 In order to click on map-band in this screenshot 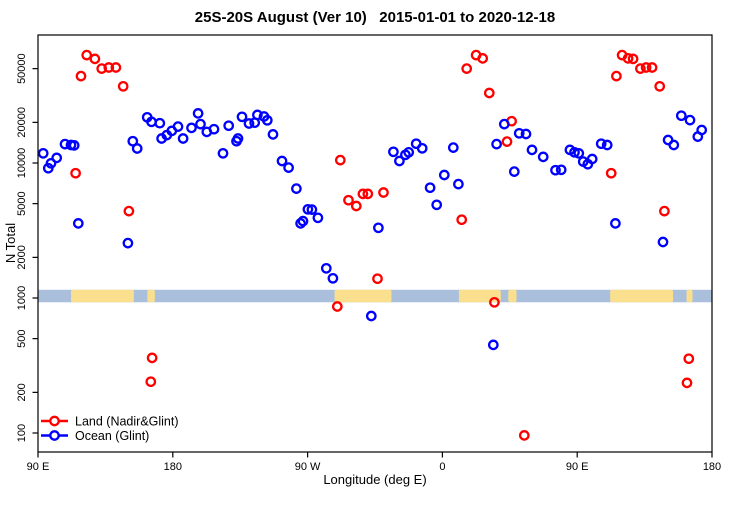, I will do `click(375, 296)`.